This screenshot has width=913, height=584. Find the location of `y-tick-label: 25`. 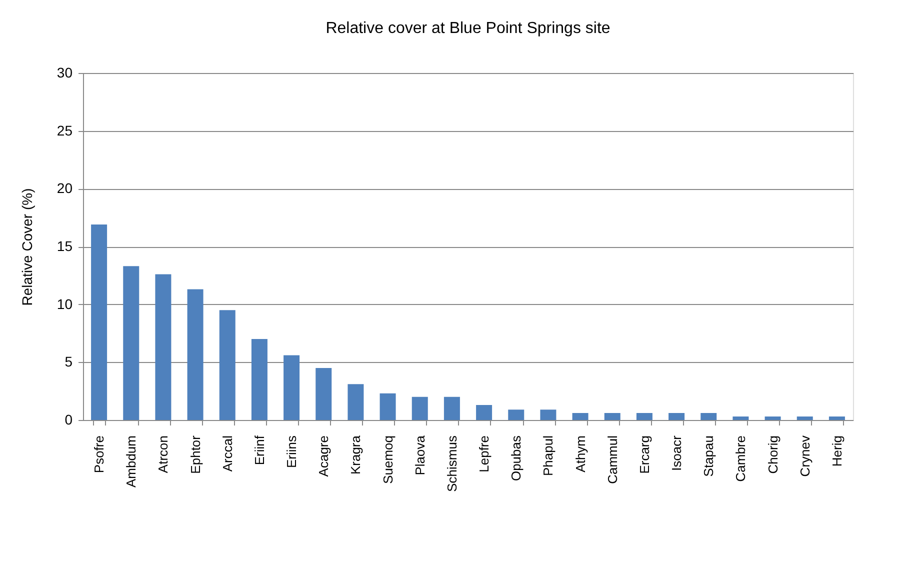

y-tick-label: 25 is located at coordinates (64, 130).